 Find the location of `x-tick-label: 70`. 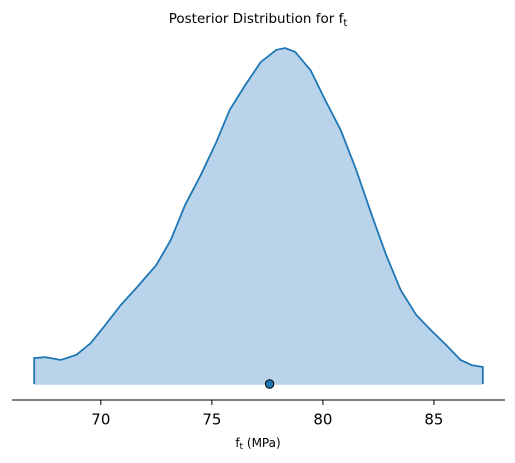

x-tick-label: 70 is located at coordinates (100, 420).